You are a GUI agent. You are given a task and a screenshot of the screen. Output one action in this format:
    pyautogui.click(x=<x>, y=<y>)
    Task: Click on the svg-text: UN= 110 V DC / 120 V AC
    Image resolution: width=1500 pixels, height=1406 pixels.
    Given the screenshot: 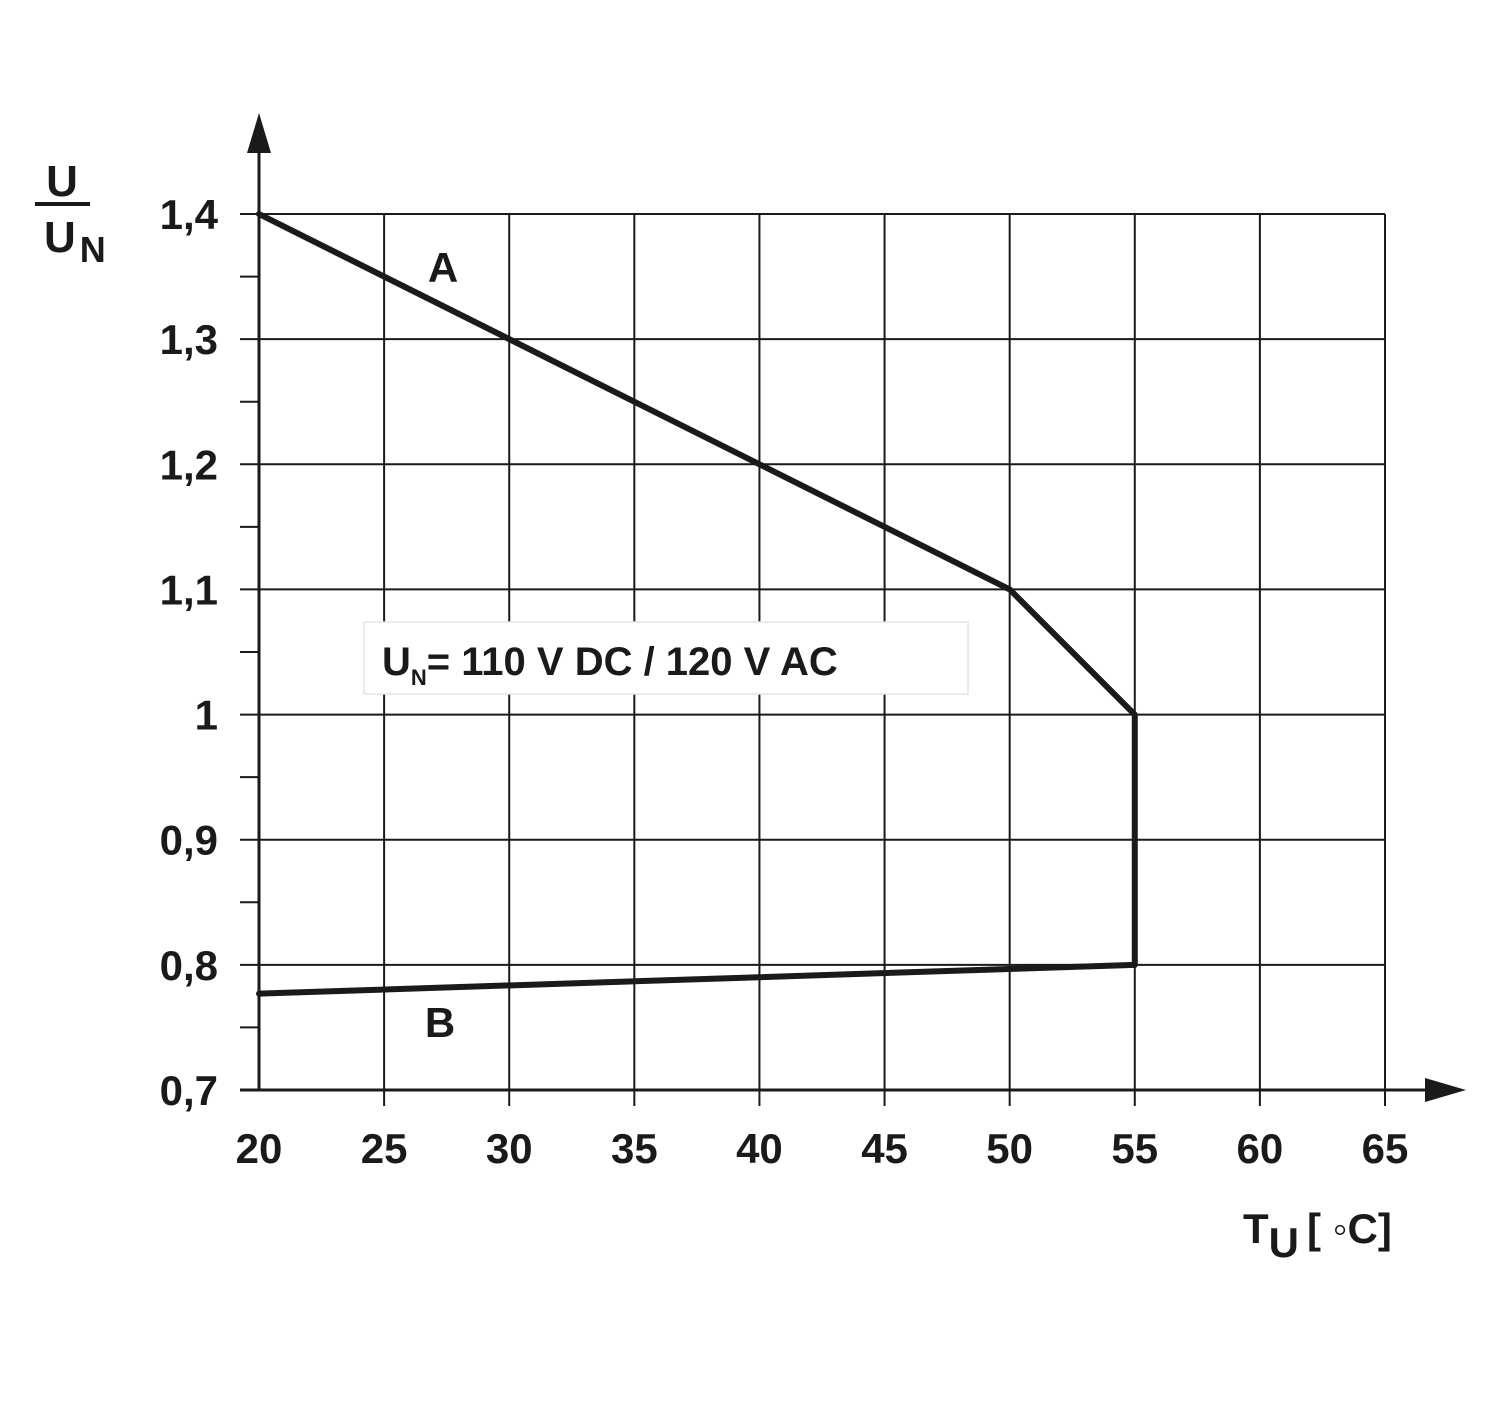 What is the action you would take?
    pyautogui.click(x=610, y=665)
    